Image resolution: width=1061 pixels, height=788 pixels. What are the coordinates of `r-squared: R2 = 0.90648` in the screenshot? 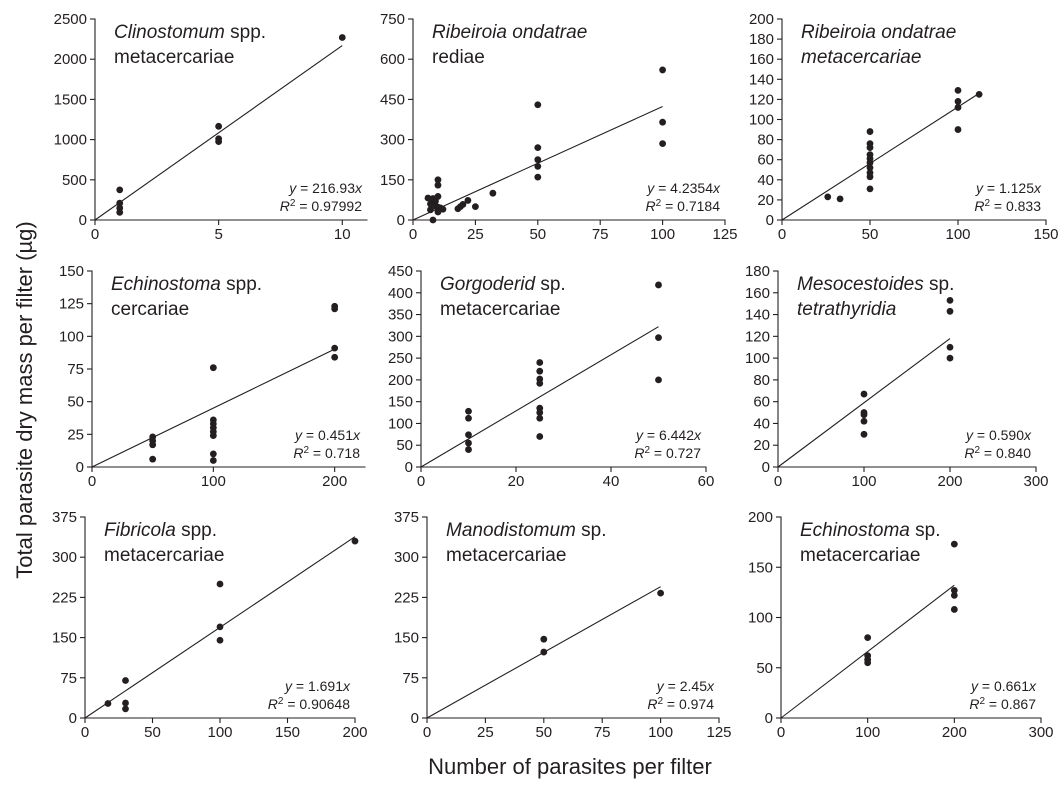 It's located at (309, 704).